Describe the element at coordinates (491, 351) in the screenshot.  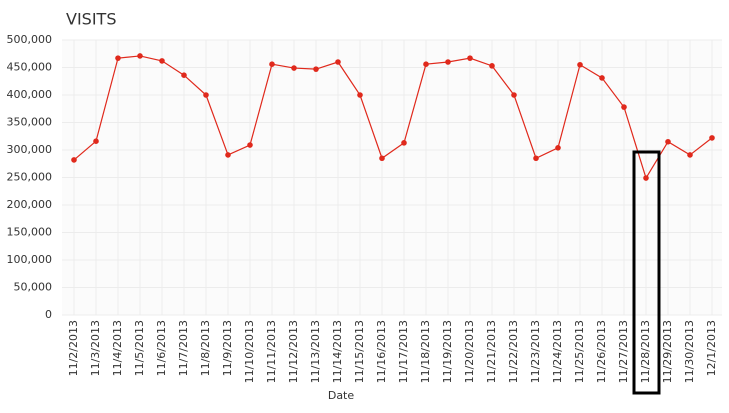
I see `x-tick-label: 11/21/2013` at that location.